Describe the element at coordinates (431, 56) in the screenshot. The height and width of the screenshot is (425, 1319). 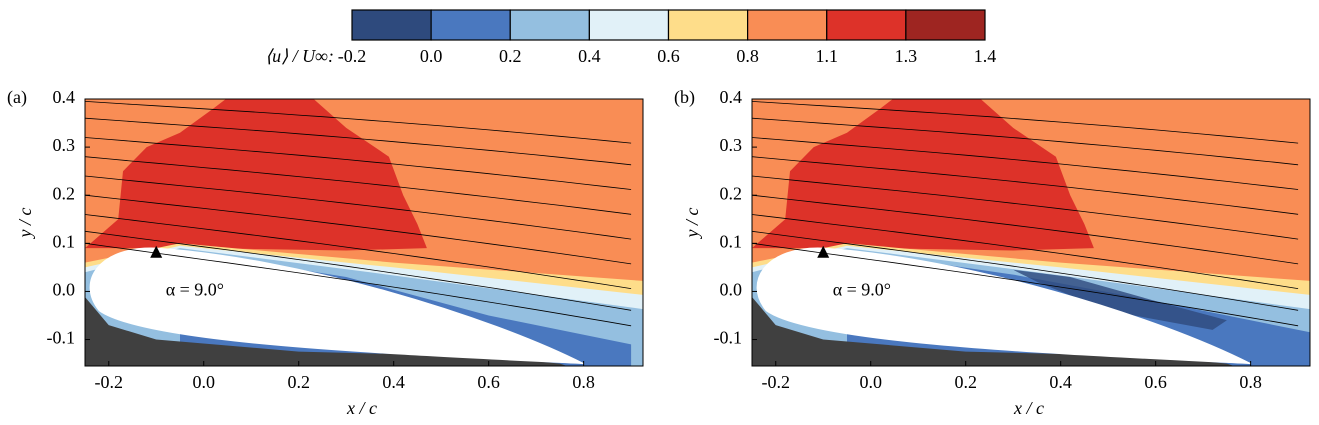
I see `colorbar-tick-label: 0.0` at that location.